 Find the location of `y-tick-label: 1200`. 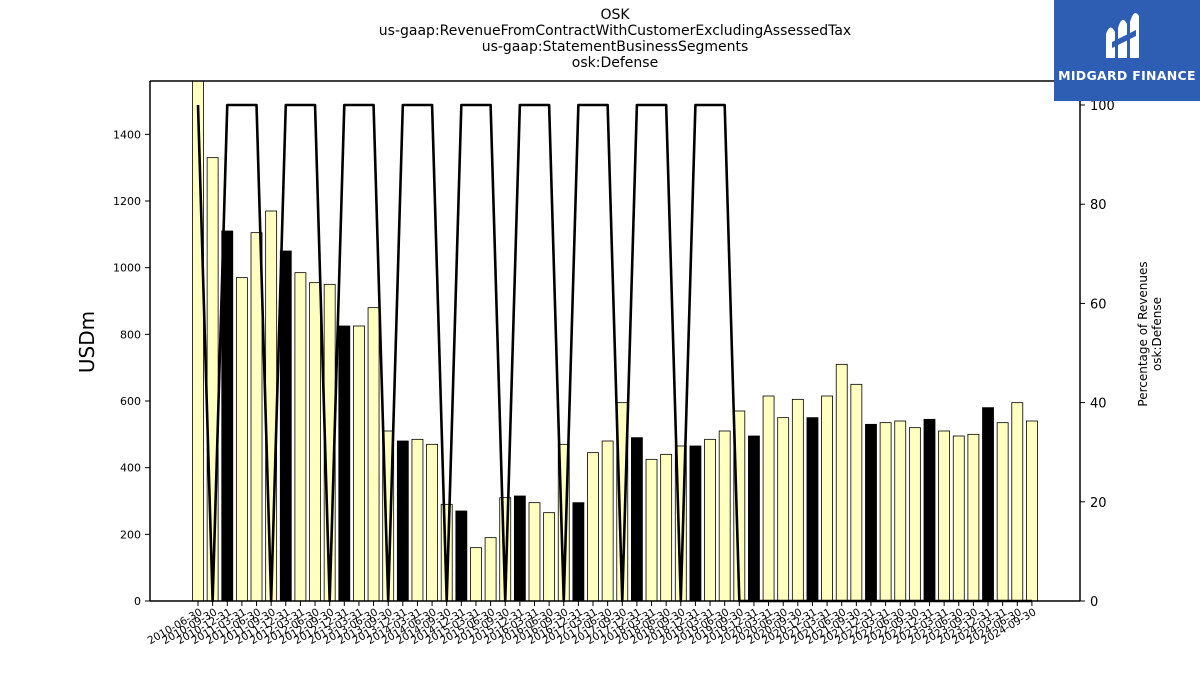

y-tick-label: 1200 is located at coordinates (127, 201).